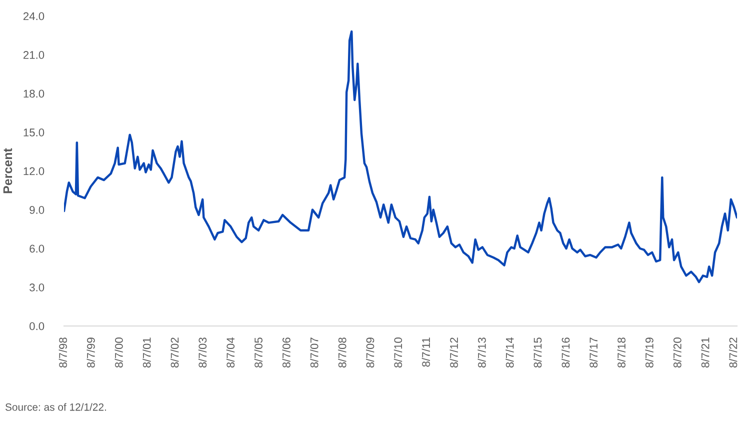  I want to click on x-tick-label: 8/7/04, so click(230, 352).